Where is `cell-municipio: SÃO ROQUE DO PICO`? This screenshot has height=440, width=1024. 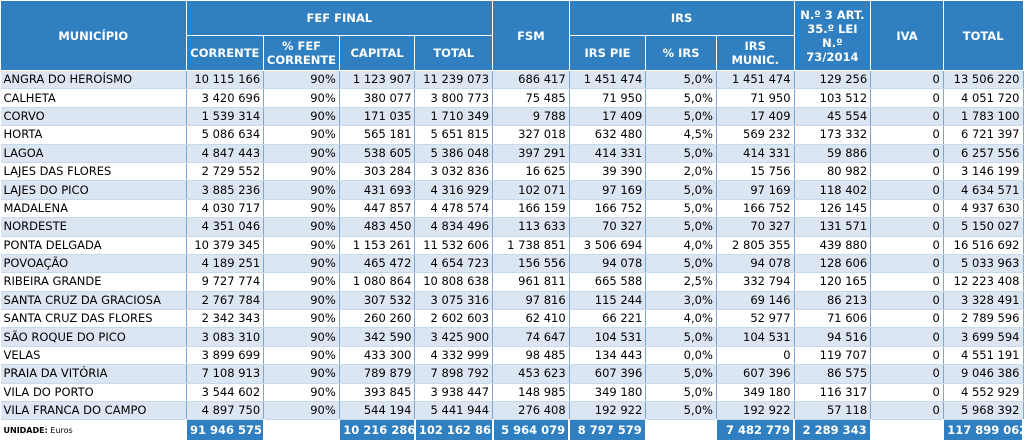
cell-municipio: SÃO ROQUE DO PICO is located at coordinates (93, 337).